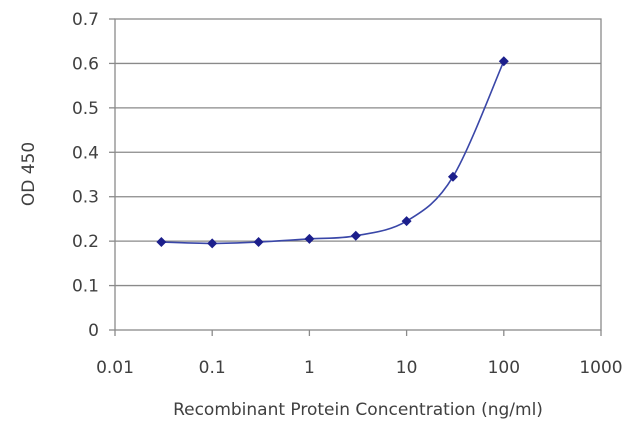 The image size is (640, 427). What do you see at coordinates (85, 175) in the screenshot?
I see `y-tick-labels: 0 0.1 0.2 0.3 0.4 0.5 0.6 0.7` at bounding box center [85, 175].